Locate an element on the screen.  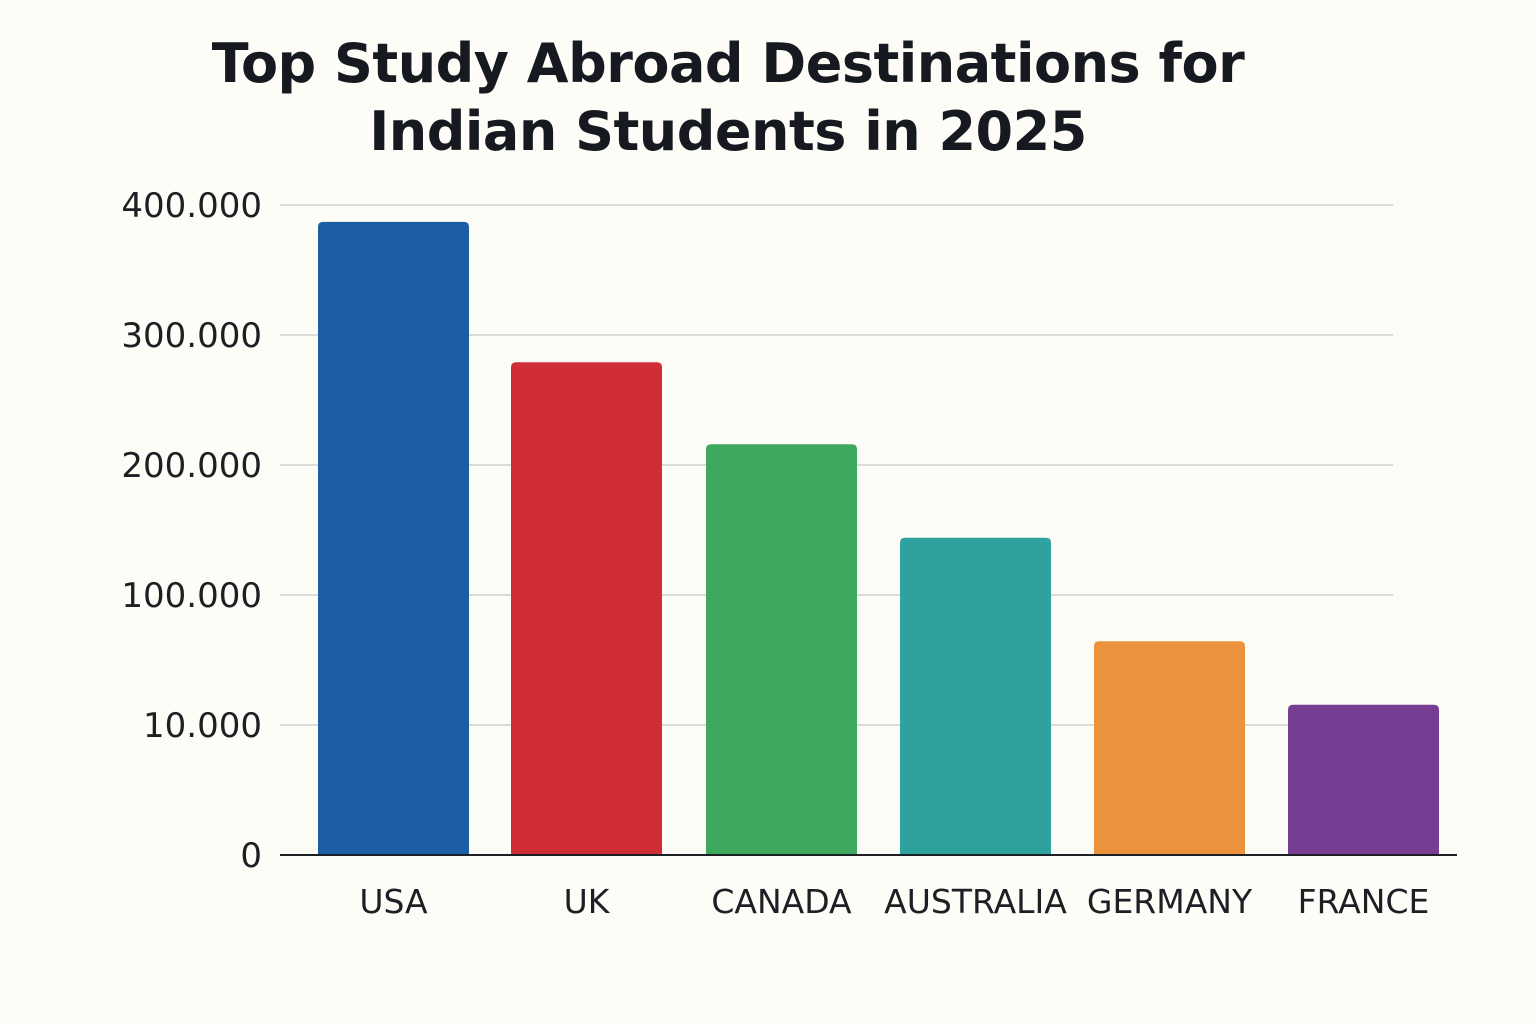
y-tick-label: 10.000 is located at coordinates (202, 726).